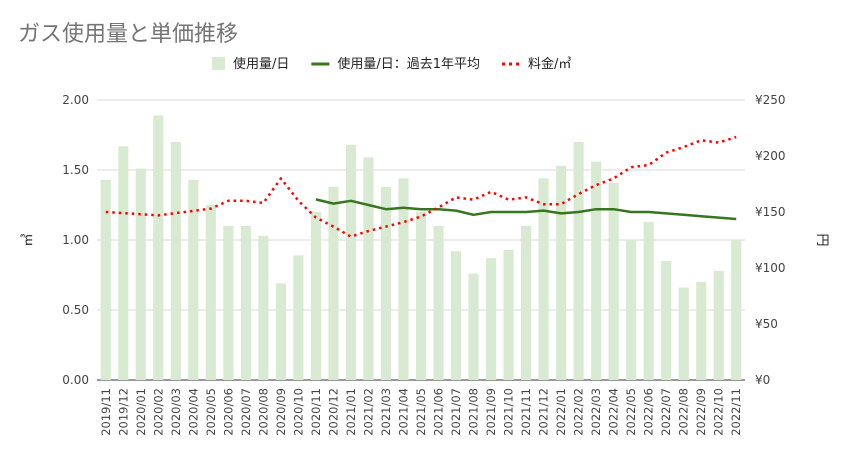 Image resolution: width=845 pixels, height=462 pixels. Describe the element at coordinates (176, 412) in the screenshot. I see `x-tick-label: 2020/03` at that location.